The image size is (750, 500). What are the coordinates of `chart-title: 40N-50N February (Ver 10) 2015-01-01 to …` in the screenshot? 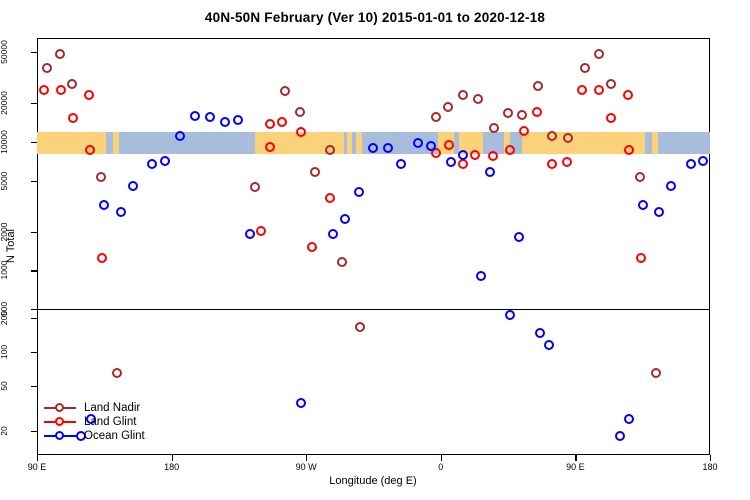 It's located at (375, 17).